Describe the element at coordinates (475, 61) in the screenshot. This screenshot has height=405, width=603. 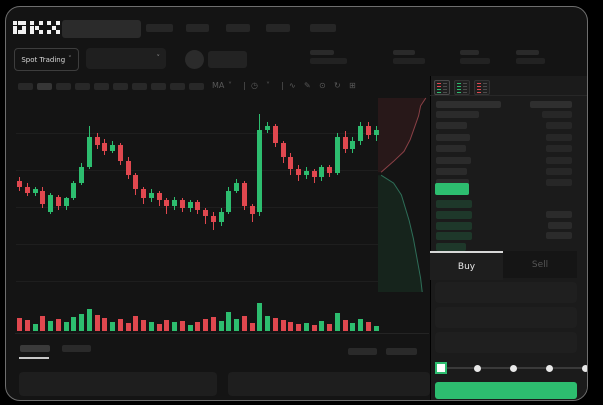
I see `stat-value` at that location.